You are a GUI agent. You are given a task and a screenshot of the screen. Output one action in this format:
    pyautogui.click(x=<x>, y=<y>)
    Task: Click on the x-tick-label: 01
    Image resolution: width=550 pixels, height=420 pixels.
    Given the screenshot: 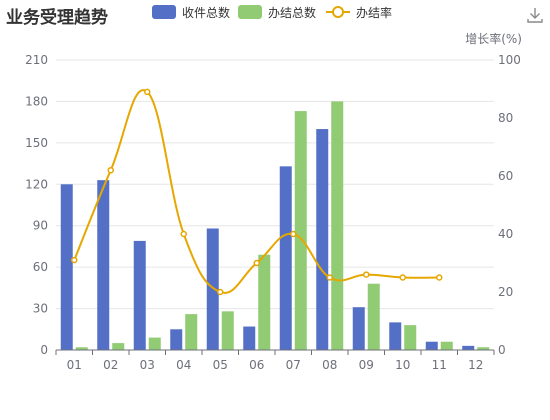 What is the action you would take?
    pyautogui.click(x=74, y=365)
    